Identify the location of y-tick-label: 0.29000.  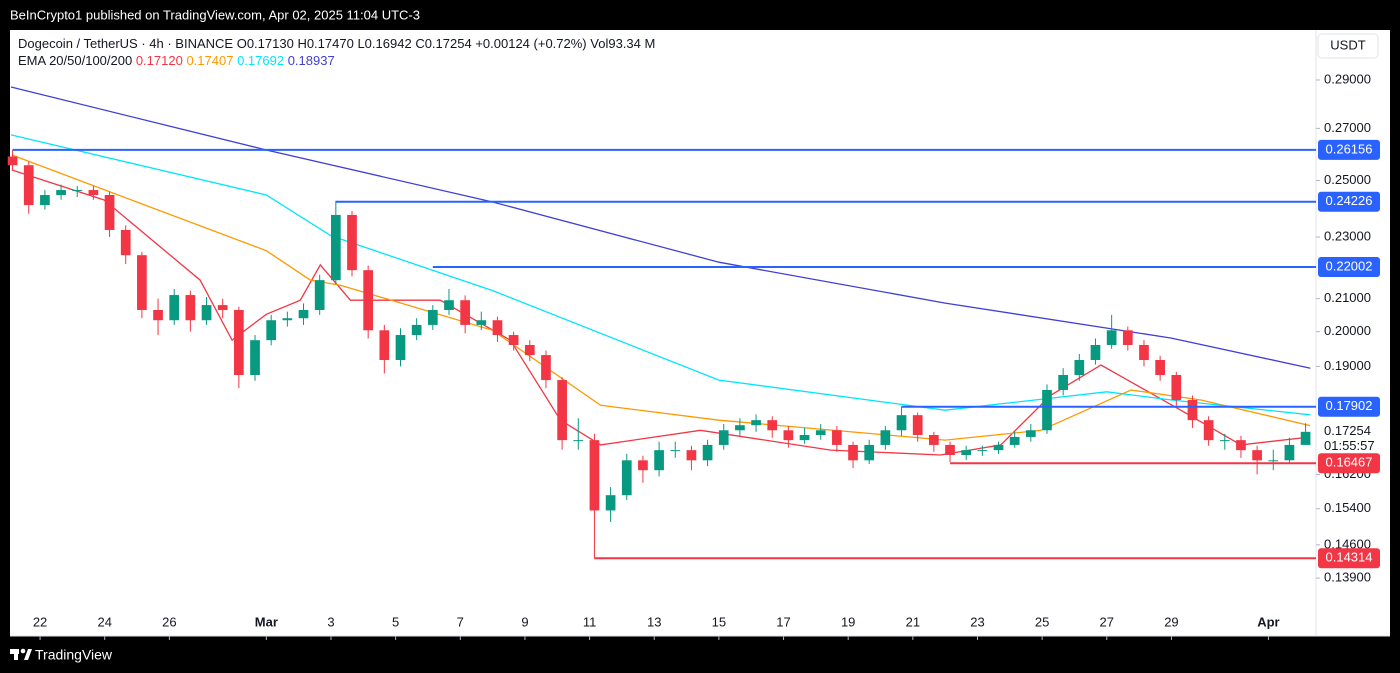
(1347, 78).